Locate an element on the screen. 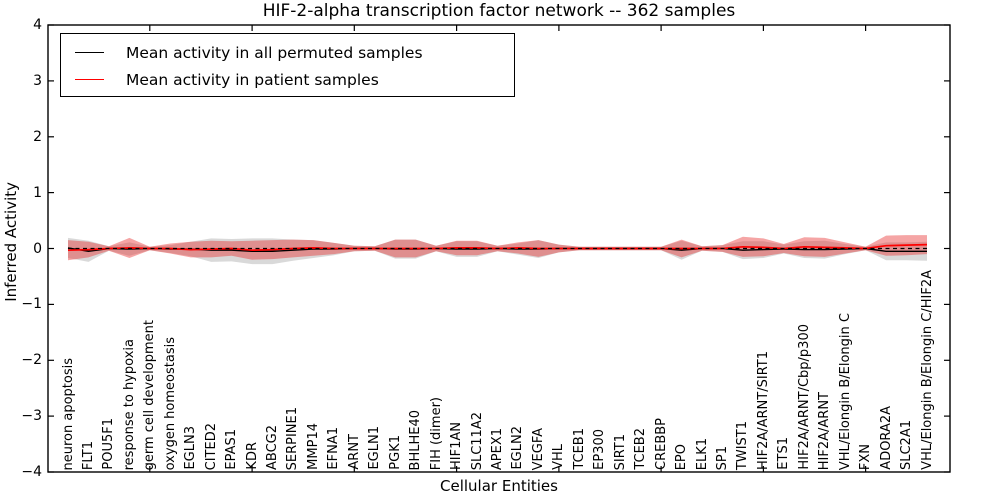 This screenshot has width=1000, height=500. legend-item-permuted: Mean activity in all permuted samples is located at coordinates (287, 52).